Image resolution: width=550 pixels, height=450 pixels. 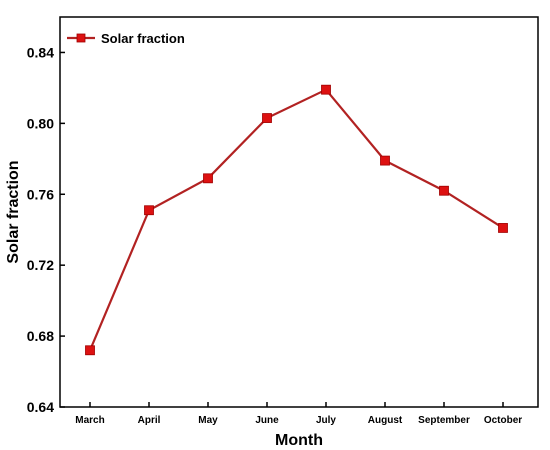 I want to click on y-tick-label: 0.84, so click(x=40, y=52).